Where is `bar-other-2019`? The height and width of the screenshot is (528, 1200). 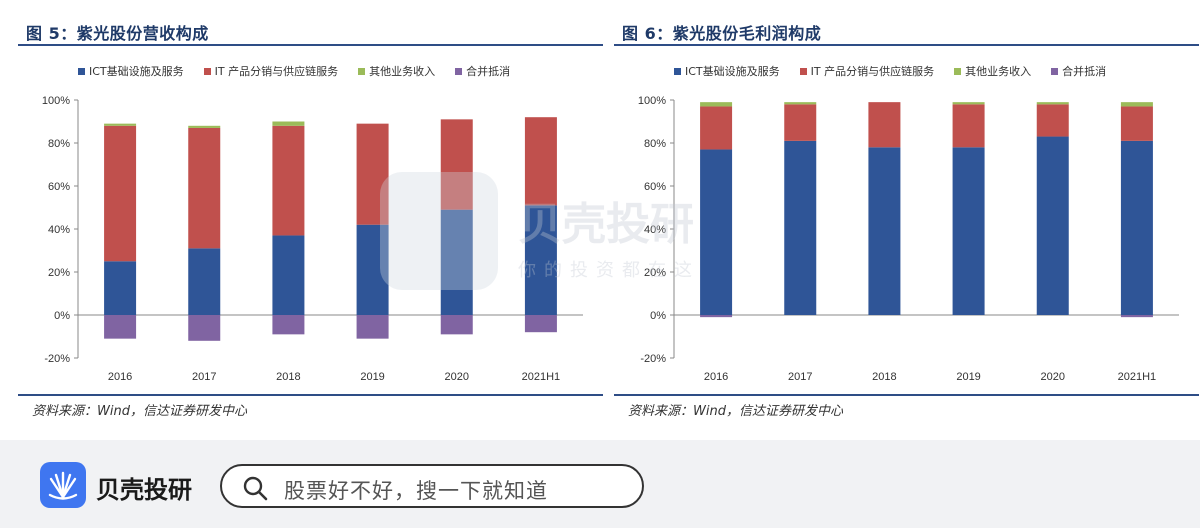 bar-other-2019 is located at coordinates (968, 103).